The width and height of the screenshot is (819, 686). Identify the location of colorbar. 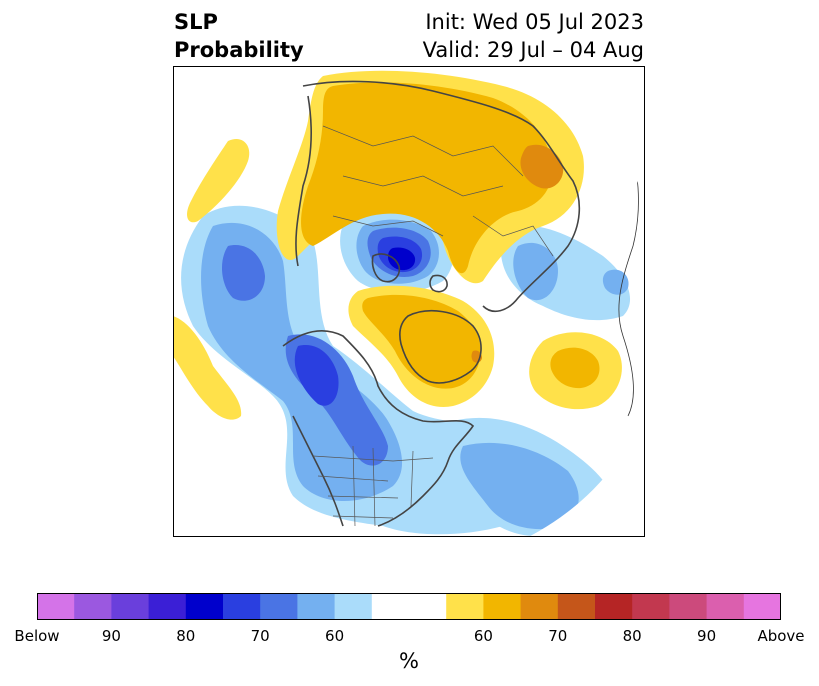
(409, 606).